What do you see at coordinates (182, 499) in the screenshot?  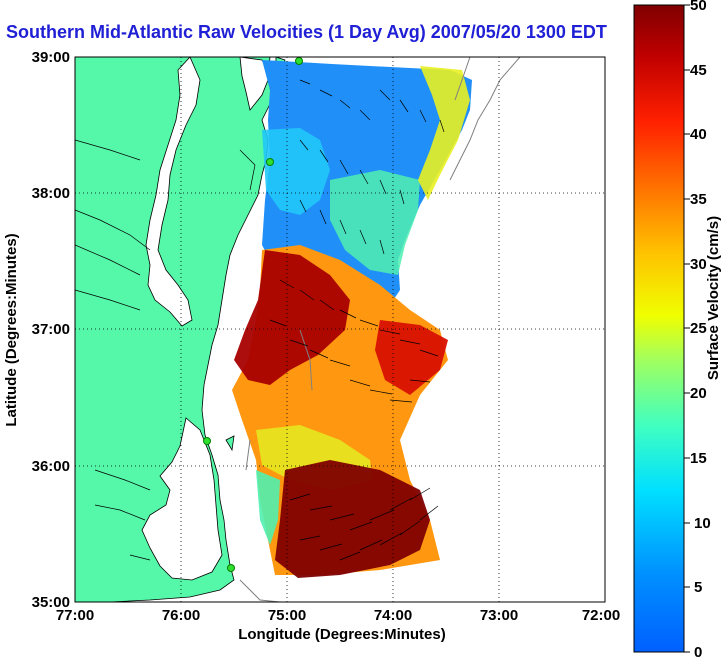 I see `pamlico-sound` at bounding box center [182, 499].